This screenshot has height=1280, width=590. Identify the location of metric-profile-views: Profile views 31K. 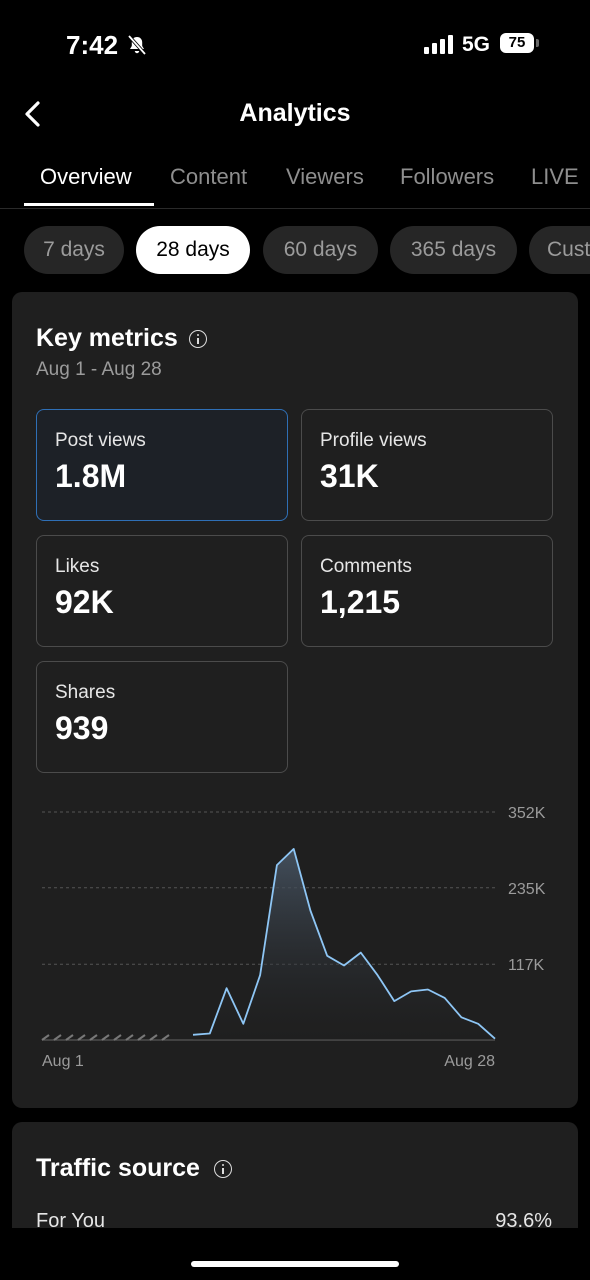
(427, 465).